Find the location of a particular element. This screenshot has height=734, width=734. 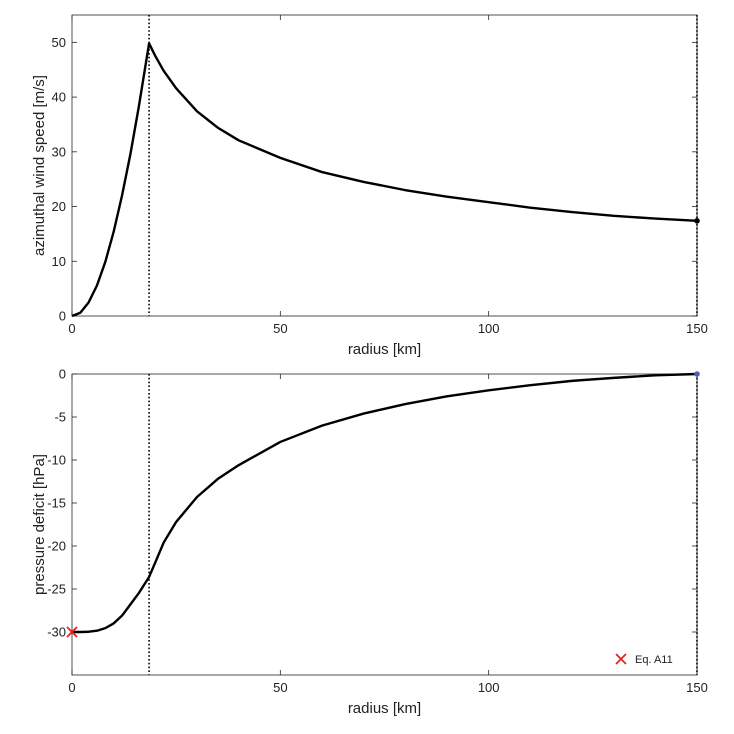

legend-x-icon is located at coordinates (621, 659).